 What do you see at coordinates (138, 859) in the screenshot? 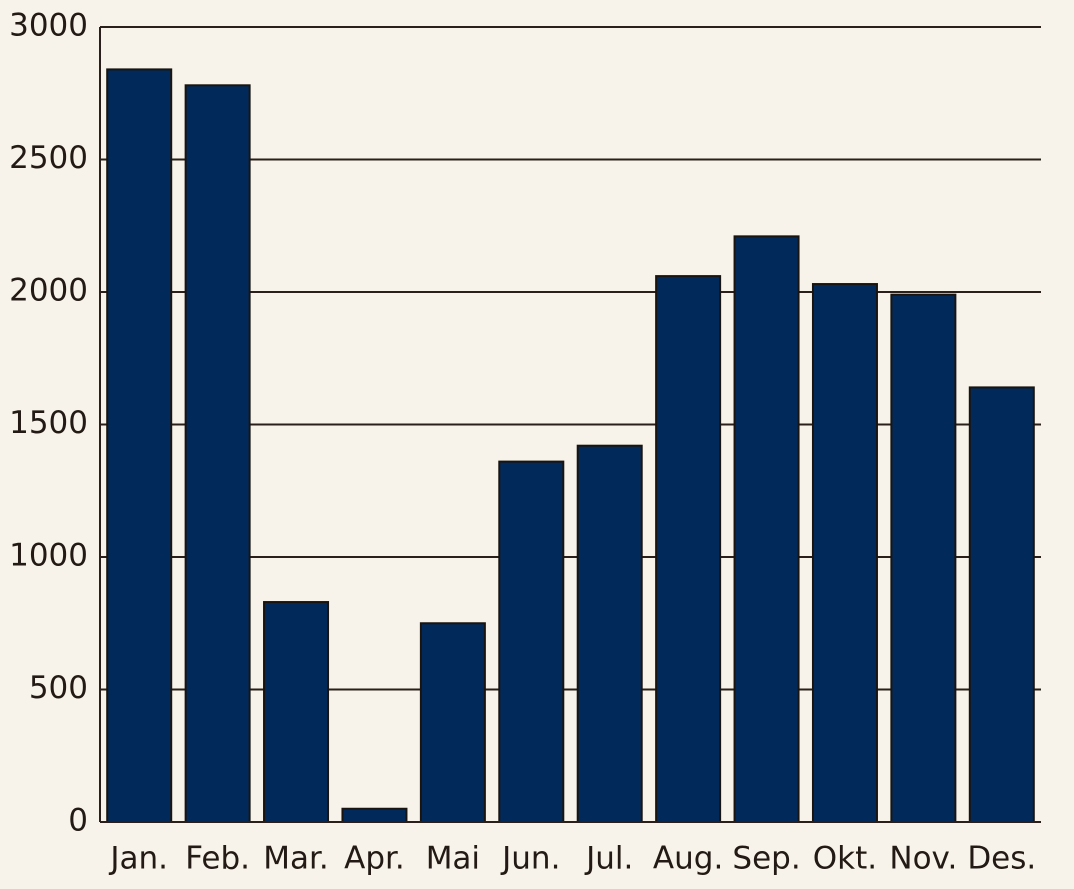
I see `x-tick-label: Jan.` at bounding box center [138, 859].